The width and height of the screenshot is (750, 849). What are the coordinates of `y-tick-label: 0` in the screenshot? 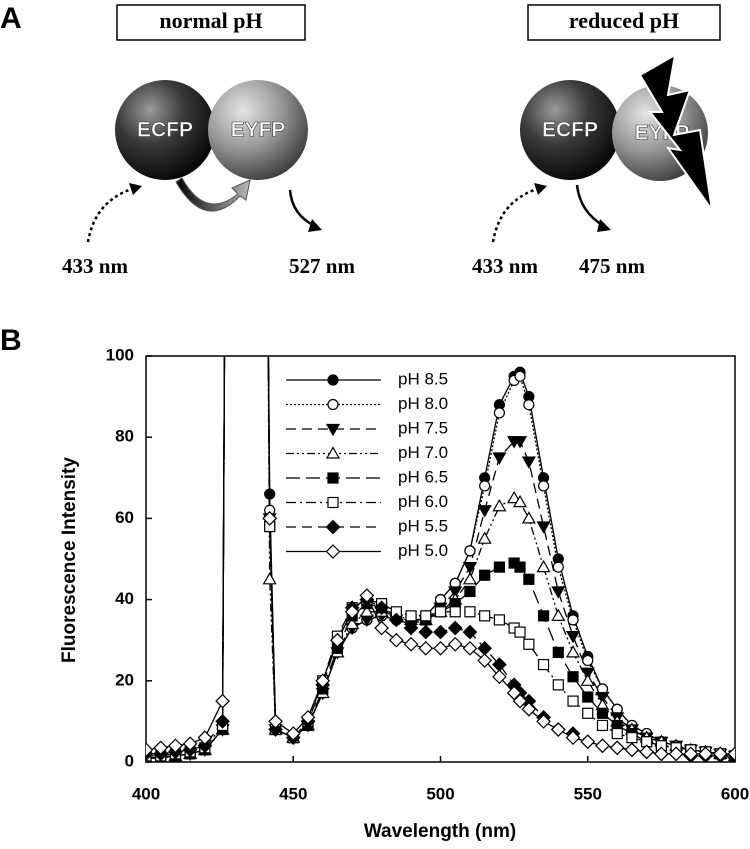 It's located at (129, 760).